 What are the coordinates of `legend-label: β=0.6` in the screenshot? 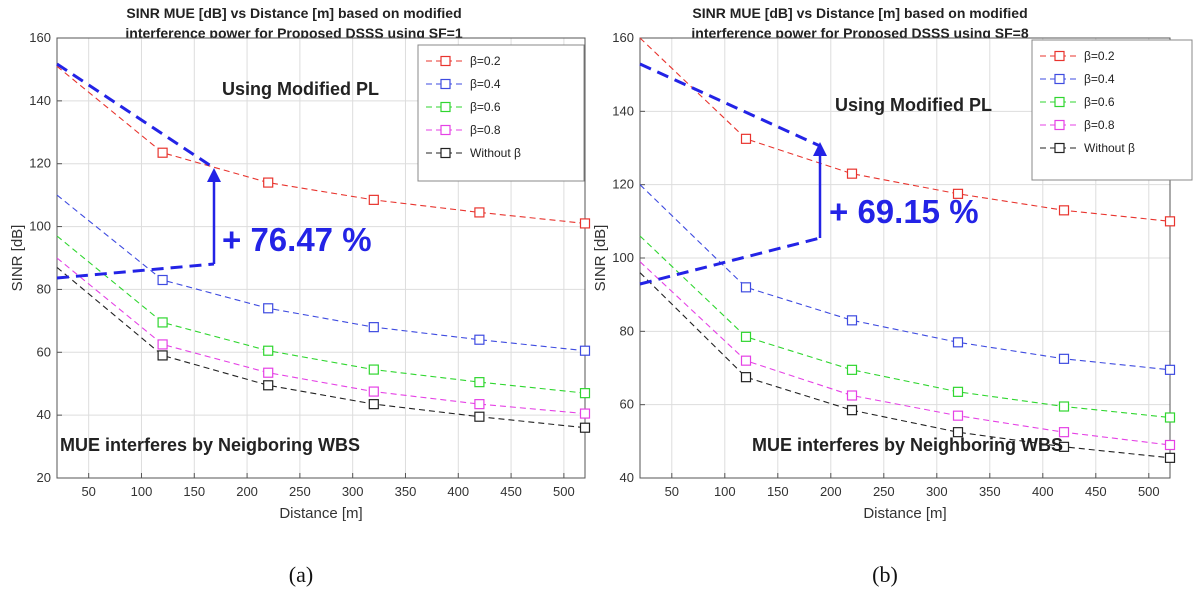 It's located at (1099, 102).